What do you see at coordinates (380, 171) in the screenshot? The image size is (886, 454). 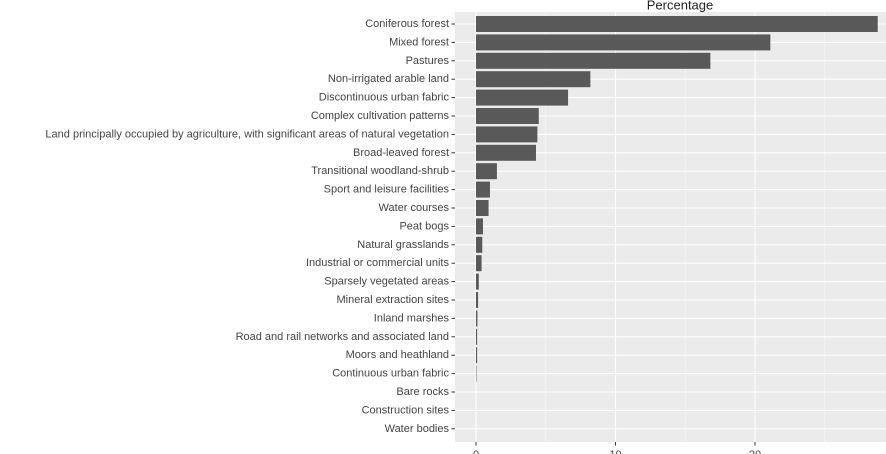 I see `category-label: Transitional woodland-shrub` at bounding box center [380, 171].